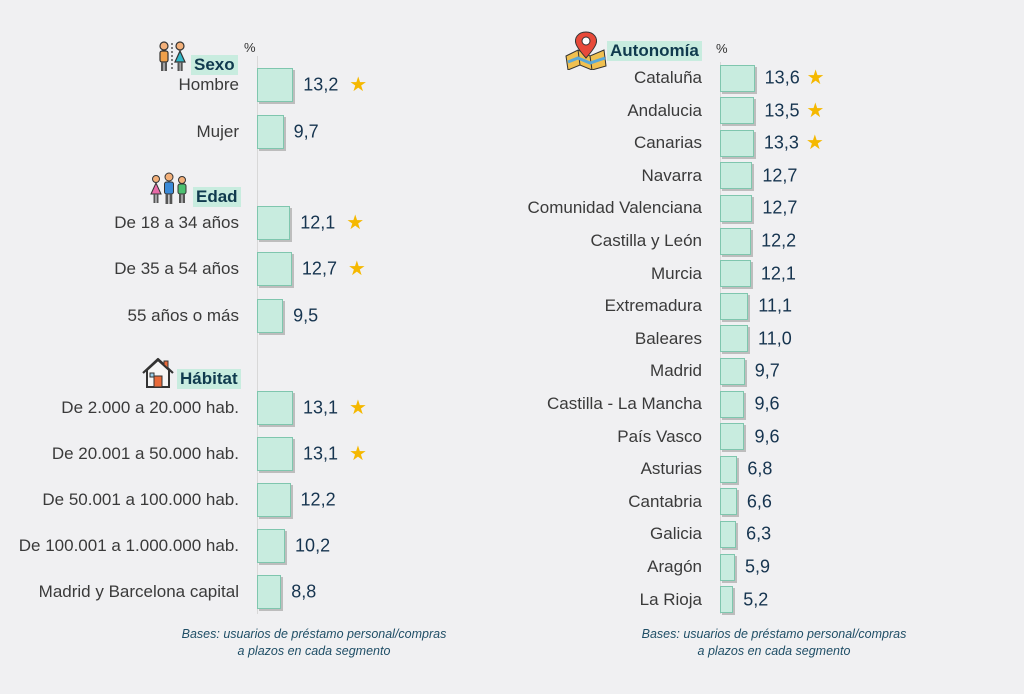 The image size is (1024, 694). I want to click on category-label: Canarias, so click(667, 143).